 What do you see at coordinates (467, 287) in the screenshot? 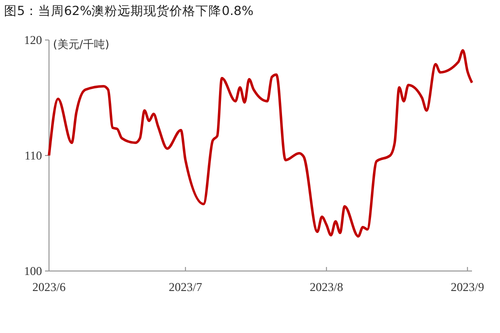
I see `x-tick-label: 2023/9` at bounding box center [467, 287].